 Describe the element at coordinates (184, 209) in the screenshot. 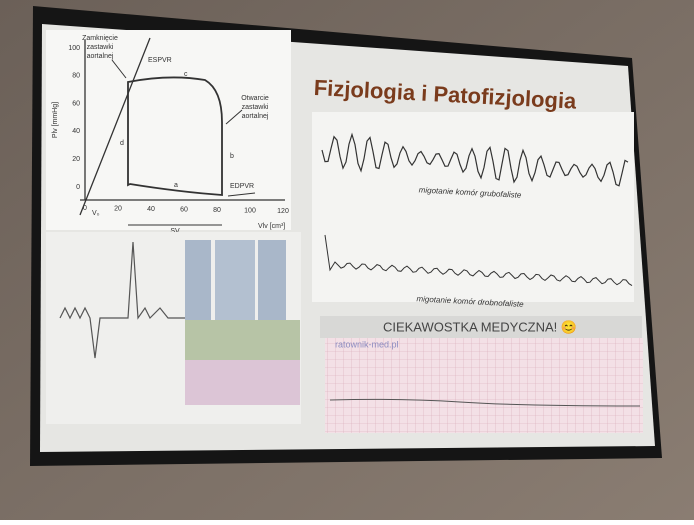

I see `x-tick-label: 60` at that location.